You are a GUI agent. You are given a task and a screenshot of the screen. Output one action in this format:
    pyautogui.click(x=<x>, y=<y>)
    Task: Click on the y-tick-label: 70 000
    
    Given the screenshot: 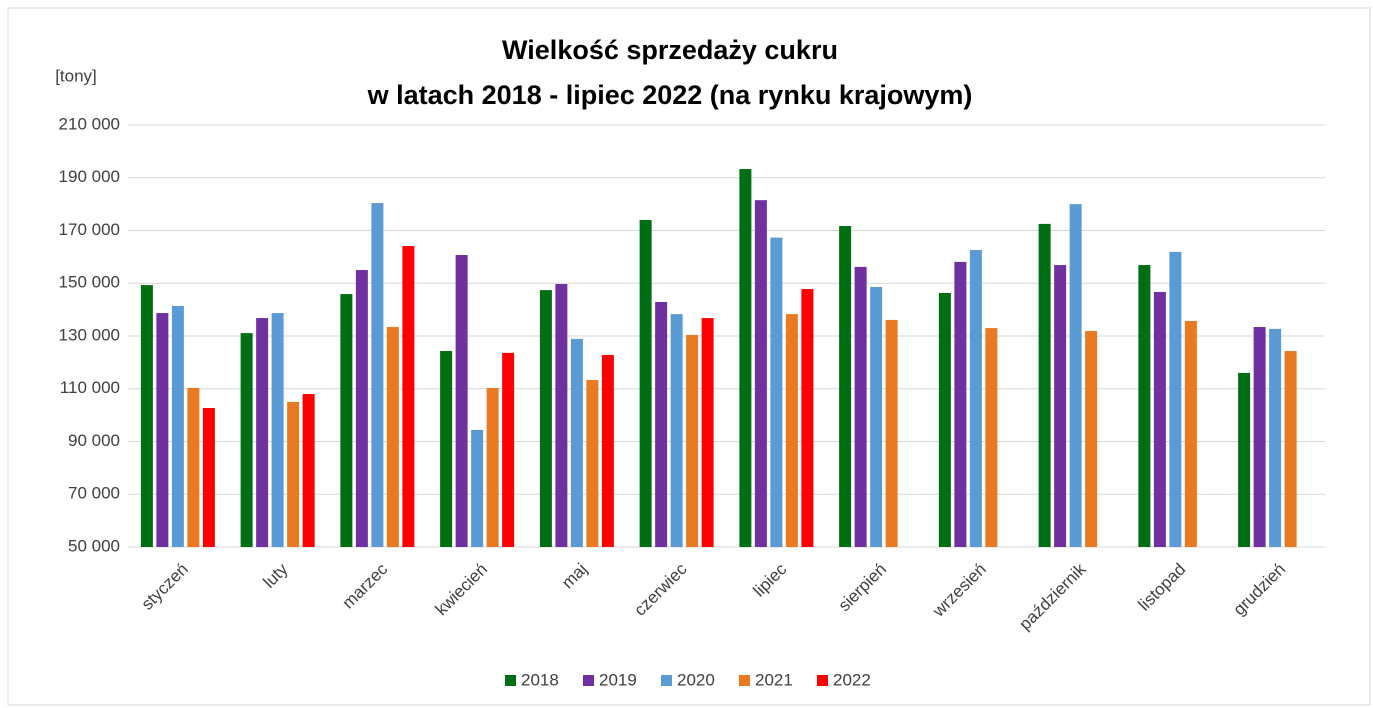 What is the action you would take?
    pyautogui.click(x=94, y=493)
    